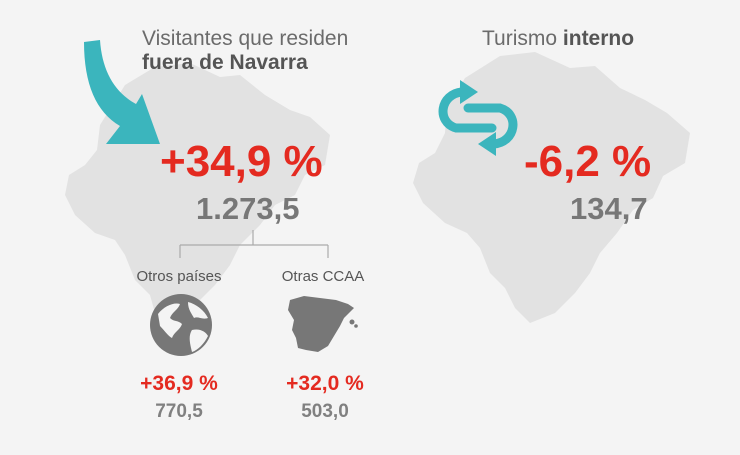 This screenshot has width=740, height=455. I want to click on left-title-line1: Visitantes que residen, so click(245, 38).